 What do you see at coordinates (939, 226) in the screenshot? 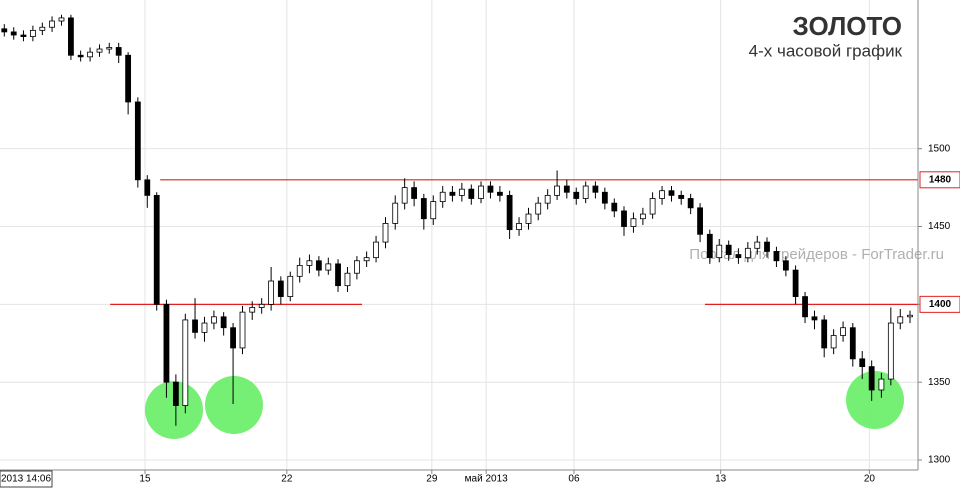
I see `y-tick-label: 1450` at bounding box center [939, 226].